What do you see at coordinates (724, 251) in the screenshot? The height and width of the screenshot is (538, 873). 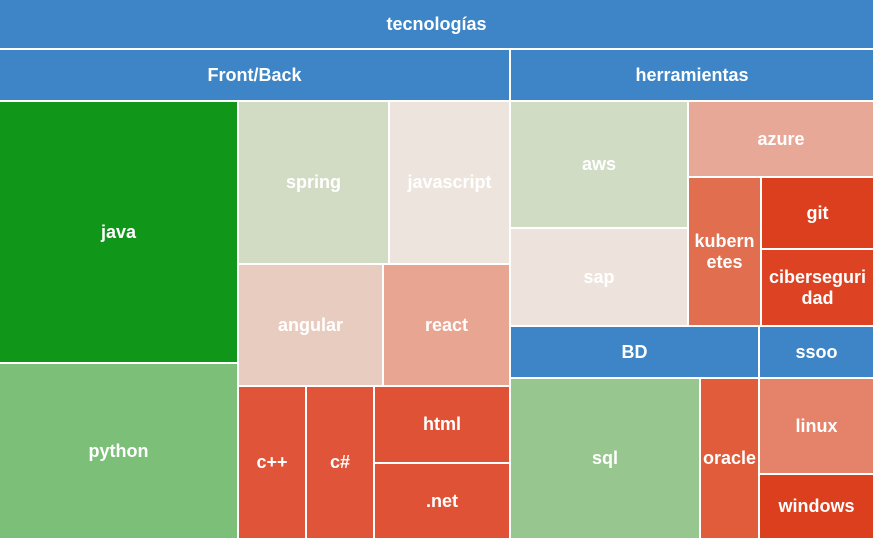 I see `tile: kubernetes` at bounding box center [724, 251].